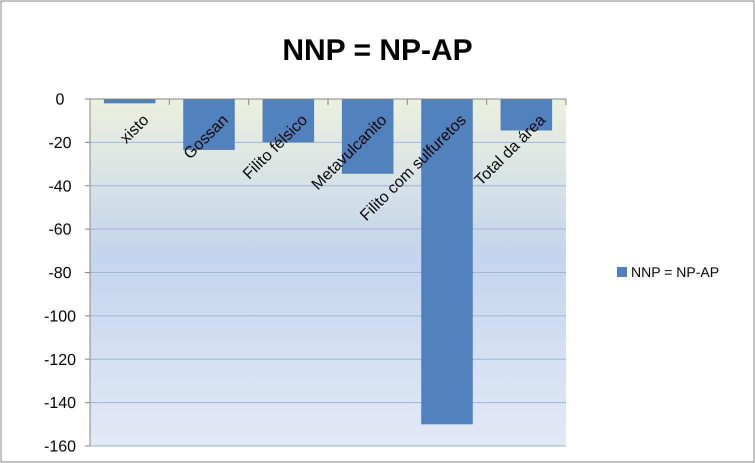  Describe the element at coordinates (60, 317) in the screenshot. I see `y-tick-label: -100` at that location.